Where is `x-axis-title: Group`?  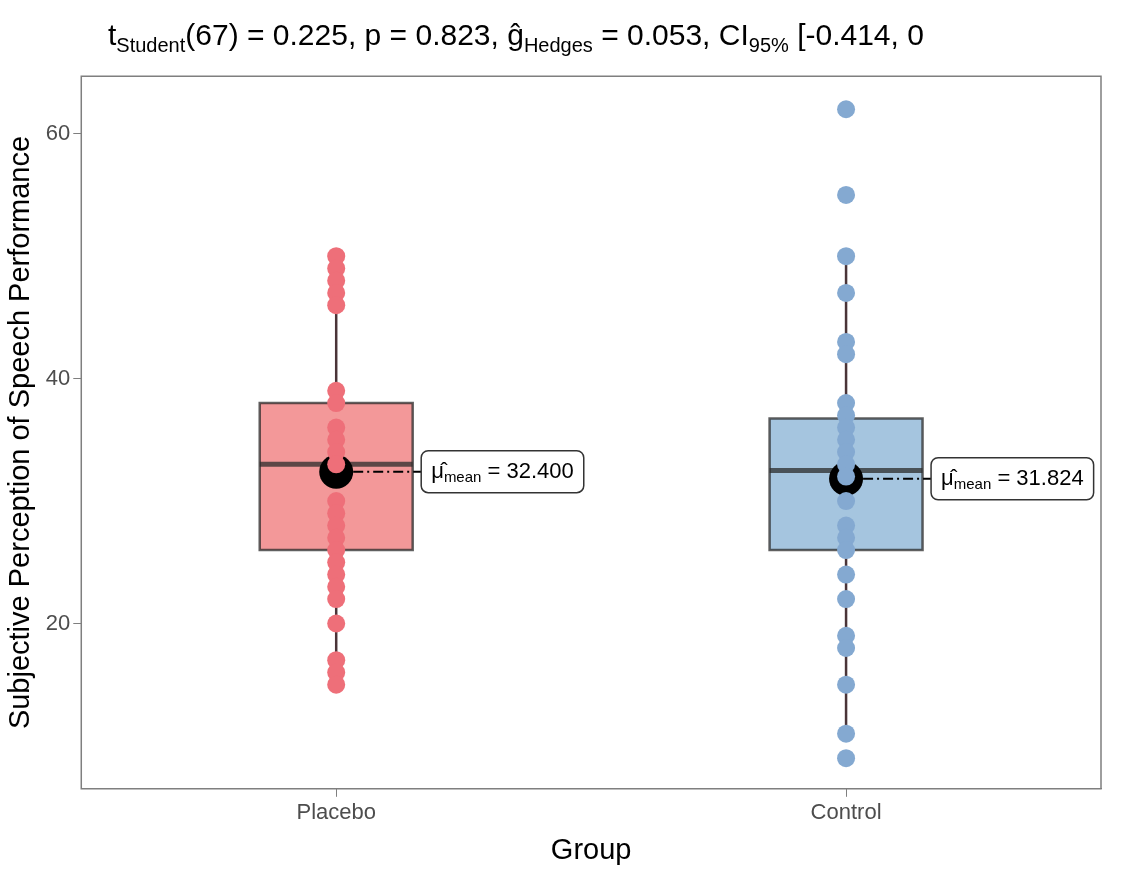
x-axis-title: Group is located at coordinates (591, 848).